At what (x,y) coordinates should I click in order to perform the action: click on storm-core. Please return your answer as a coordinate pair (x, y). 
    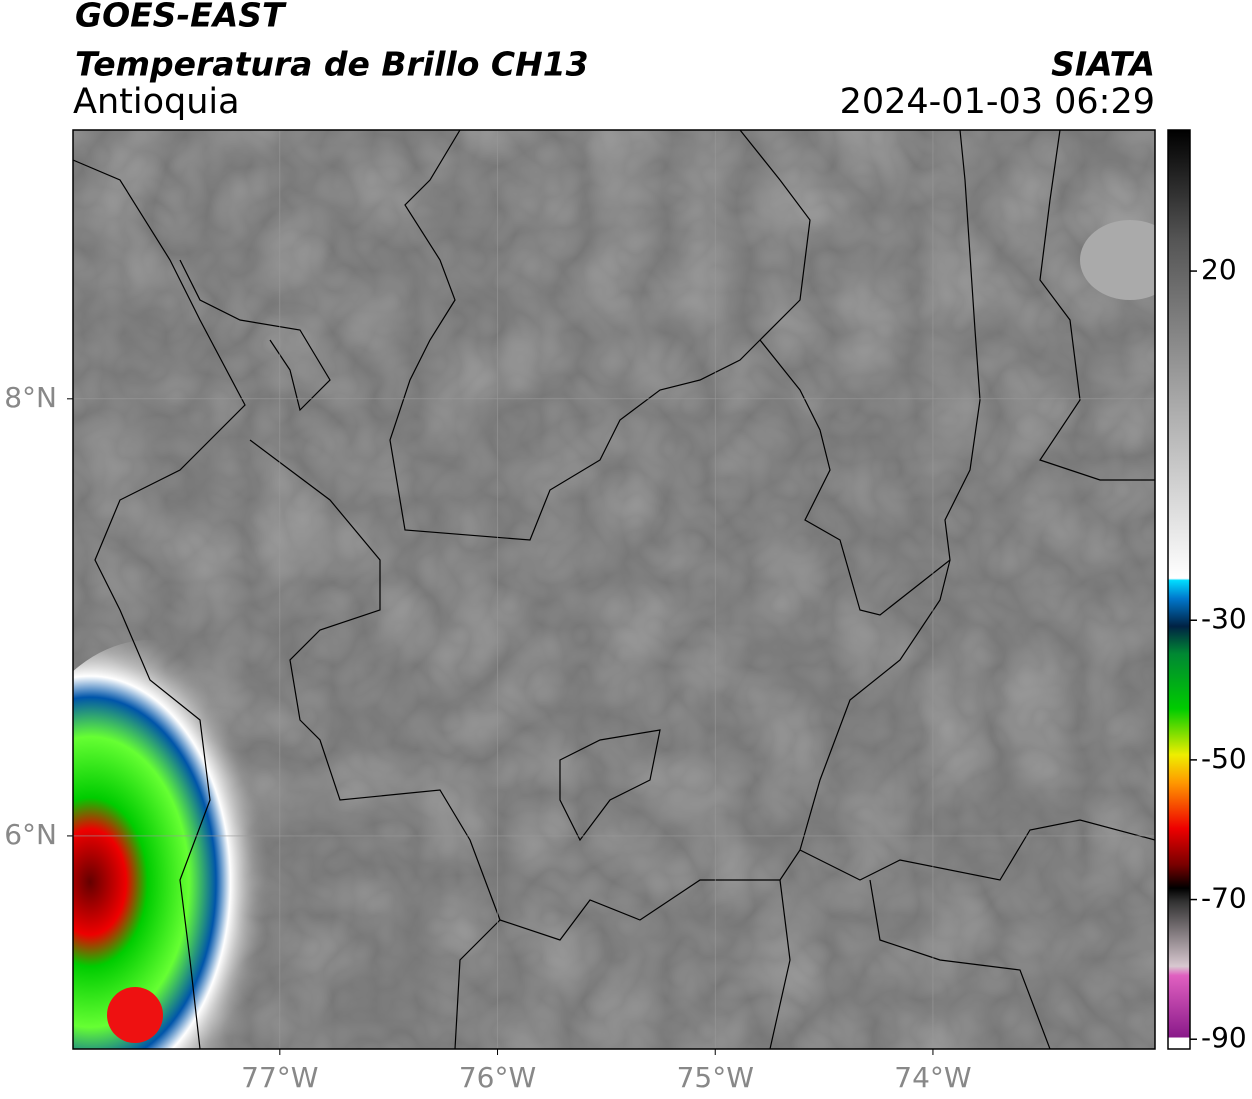
    Looking at the image, I should click on (135, 1015).